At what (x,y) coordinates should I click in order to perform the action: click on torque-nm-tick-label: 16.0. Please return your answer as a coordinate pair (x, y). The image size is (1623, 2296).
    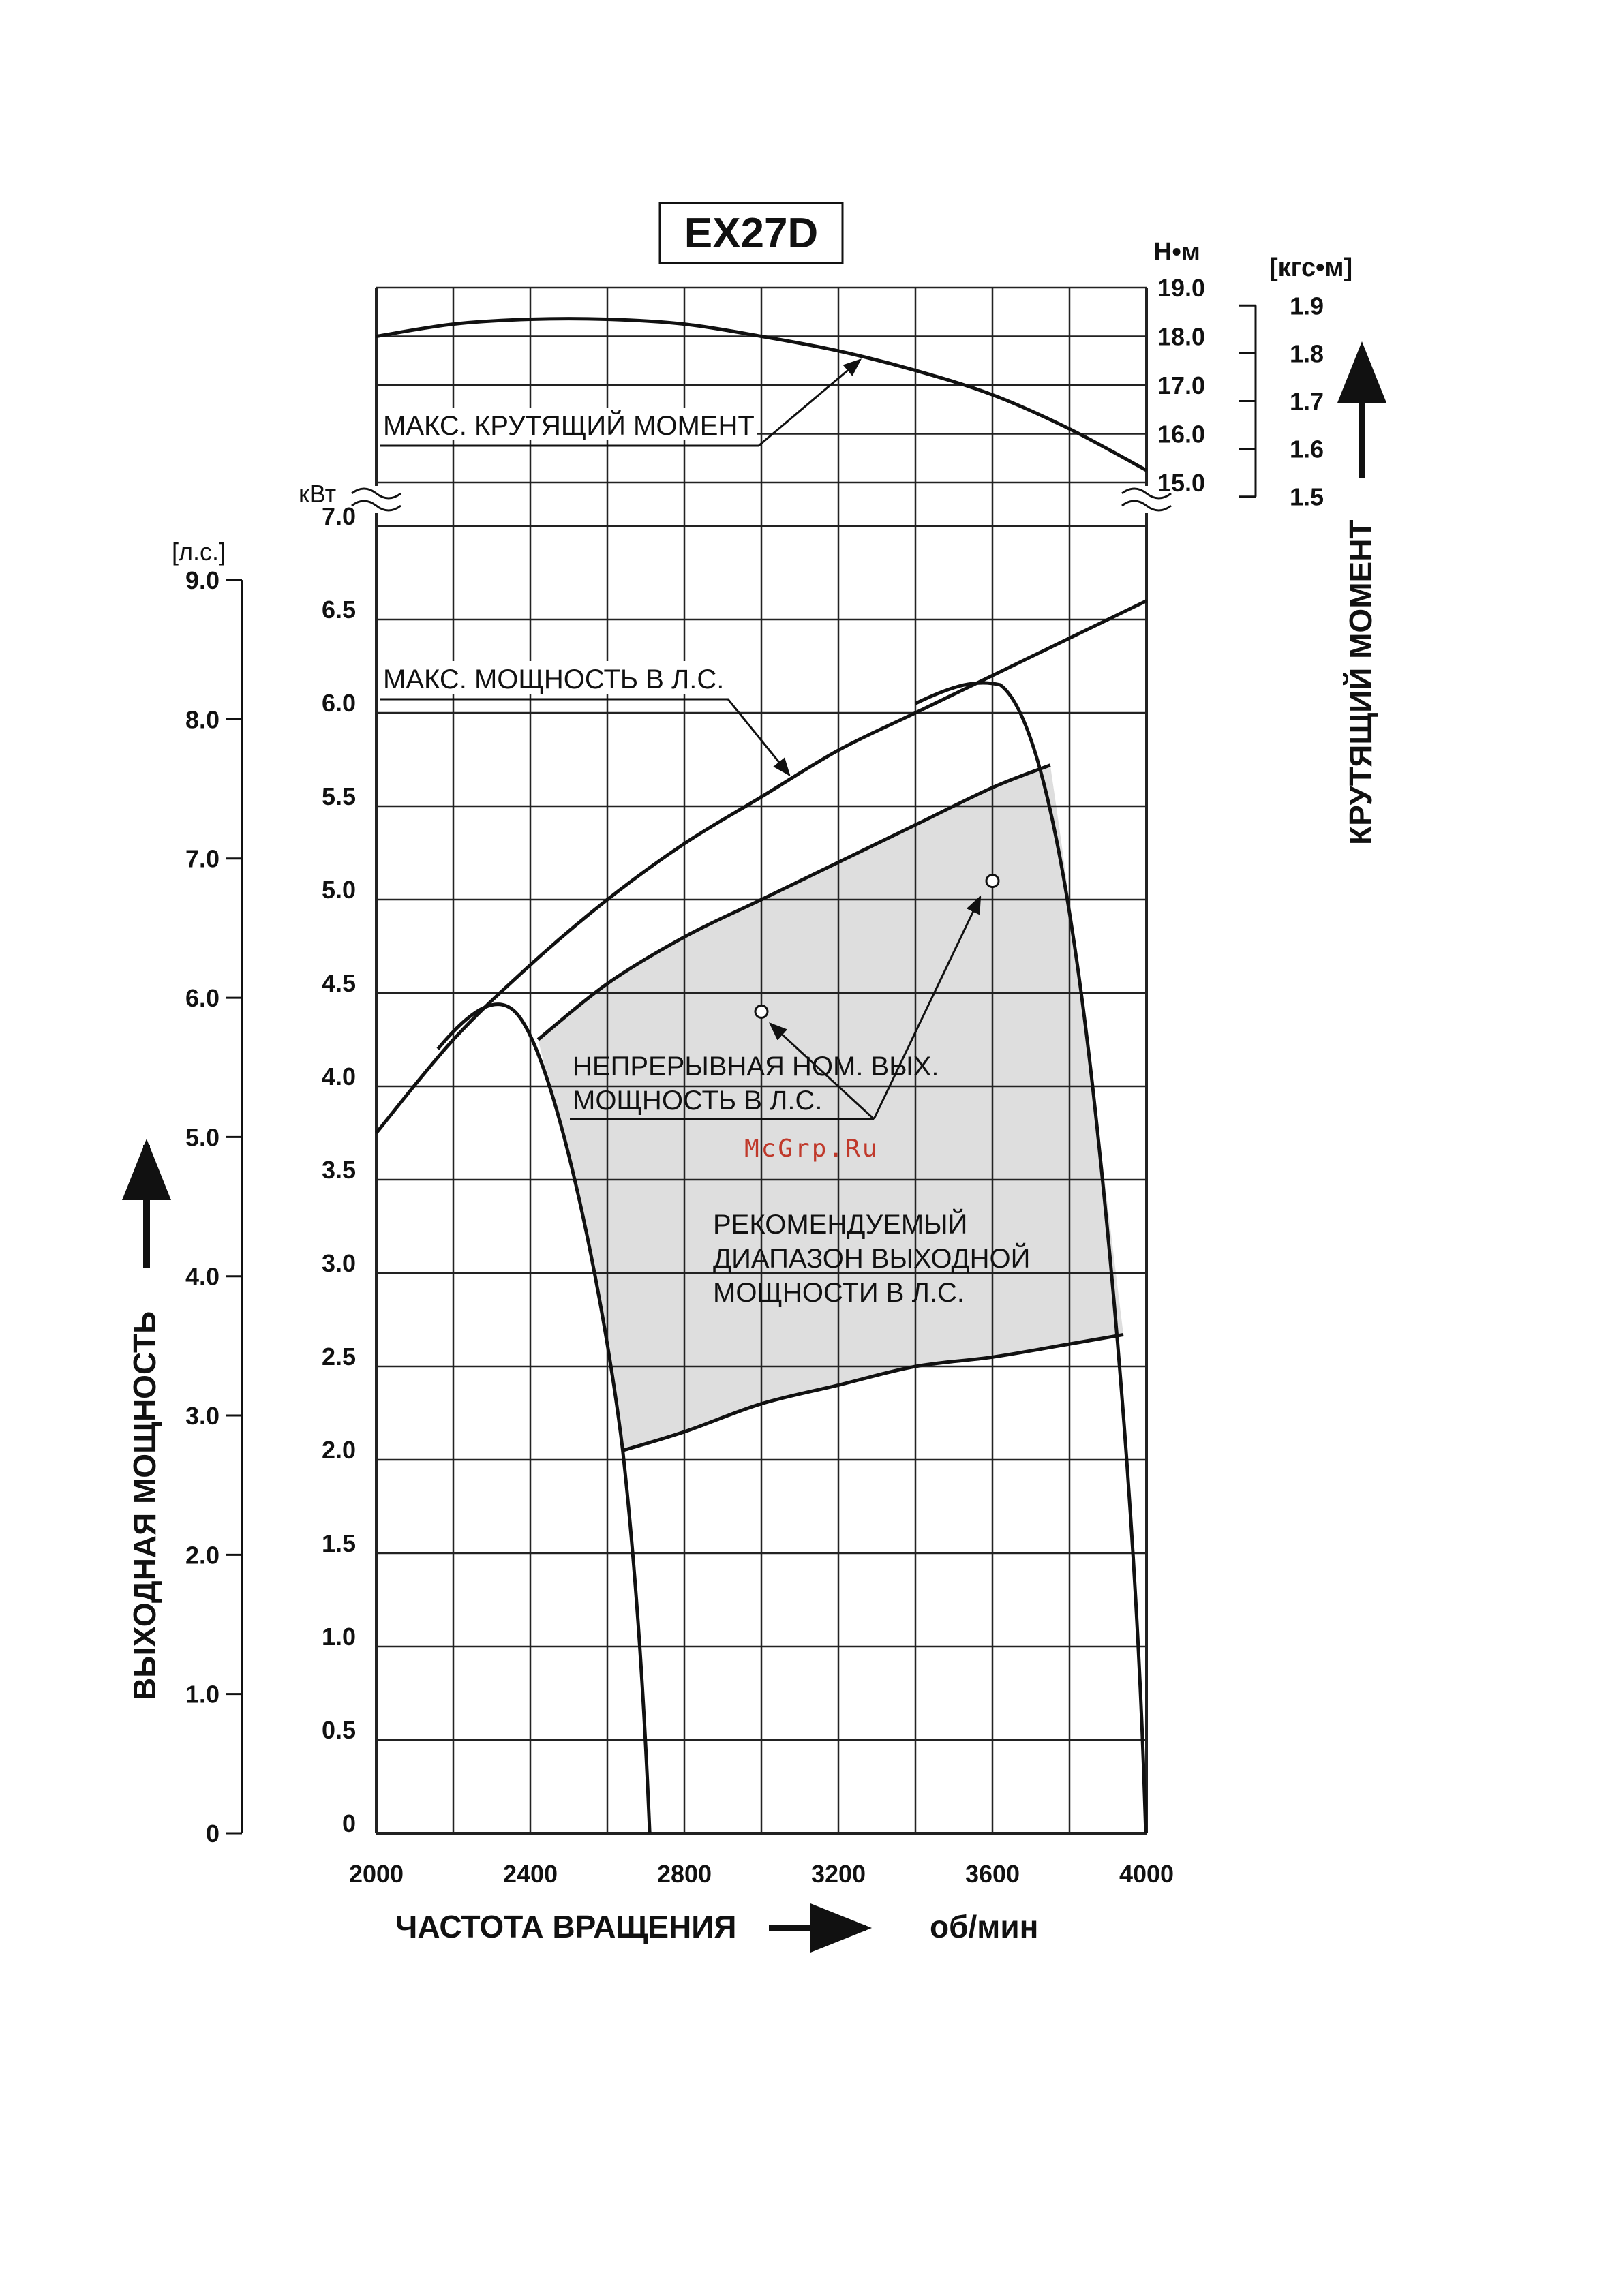
    Looking at the image, I should click on (1181, 434).